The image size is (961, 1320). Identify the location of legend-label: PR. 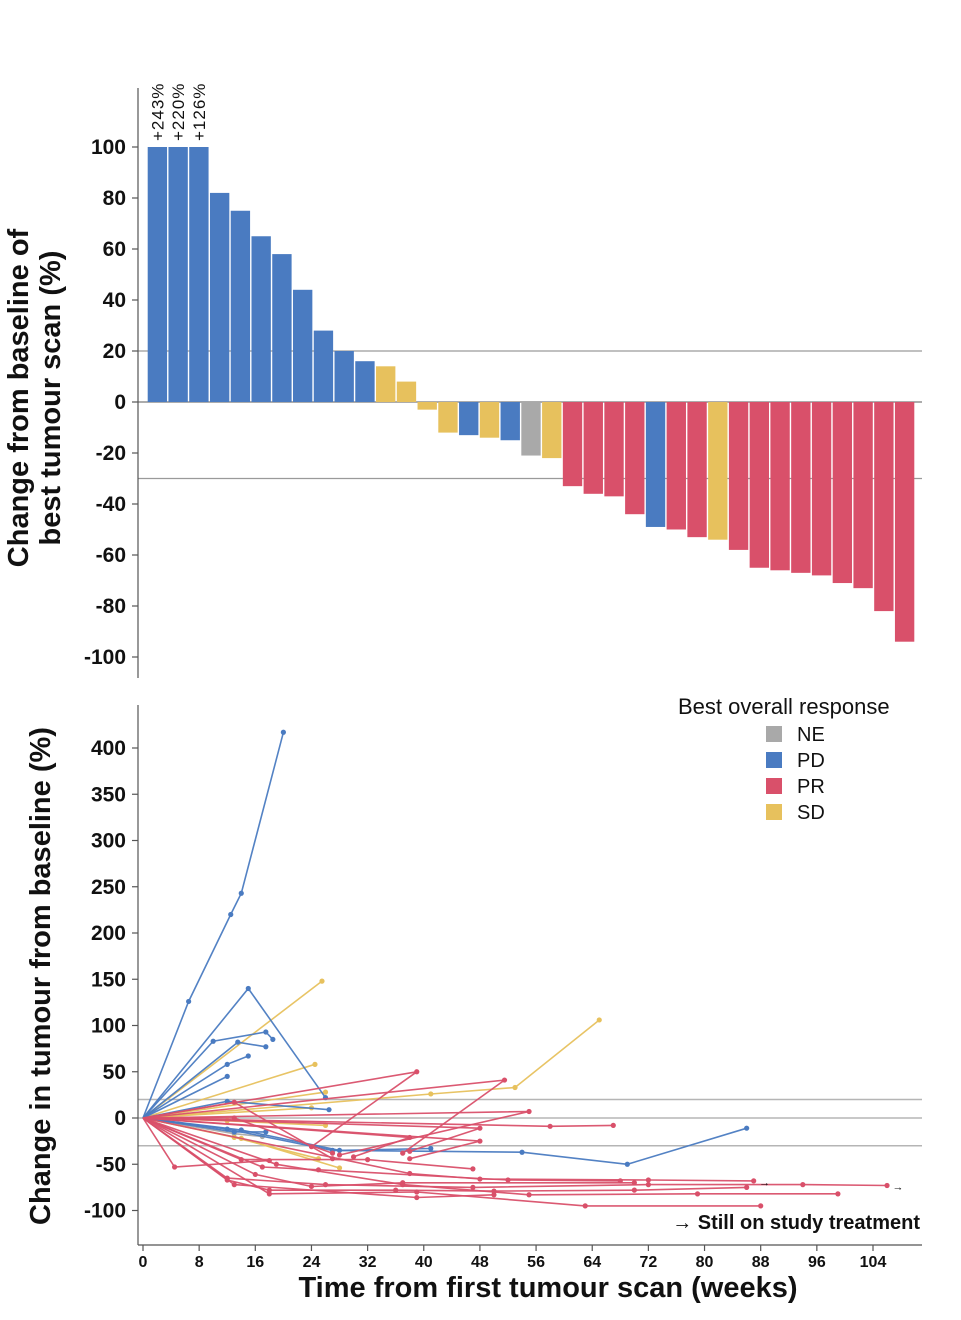
(811, 787).